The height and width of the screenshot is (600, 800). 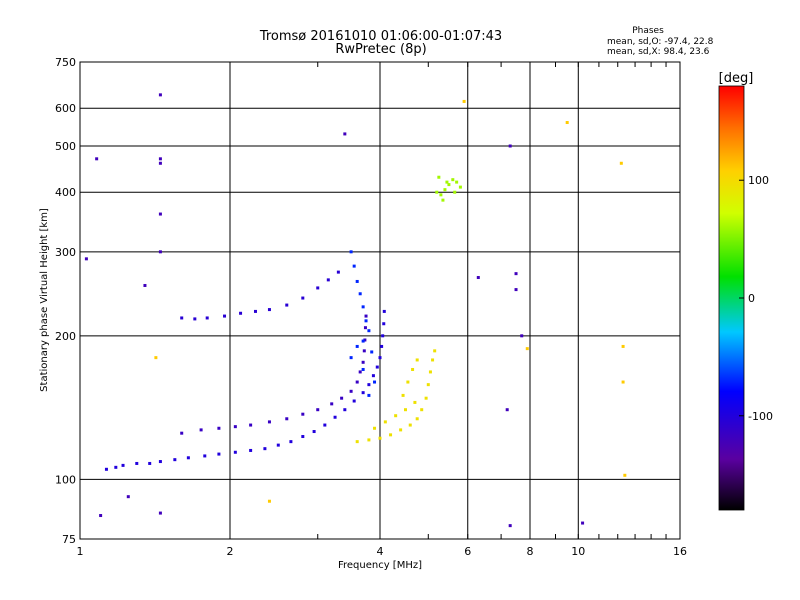 I want to click on y-tick-label: 100, so click(x=65, y=479).